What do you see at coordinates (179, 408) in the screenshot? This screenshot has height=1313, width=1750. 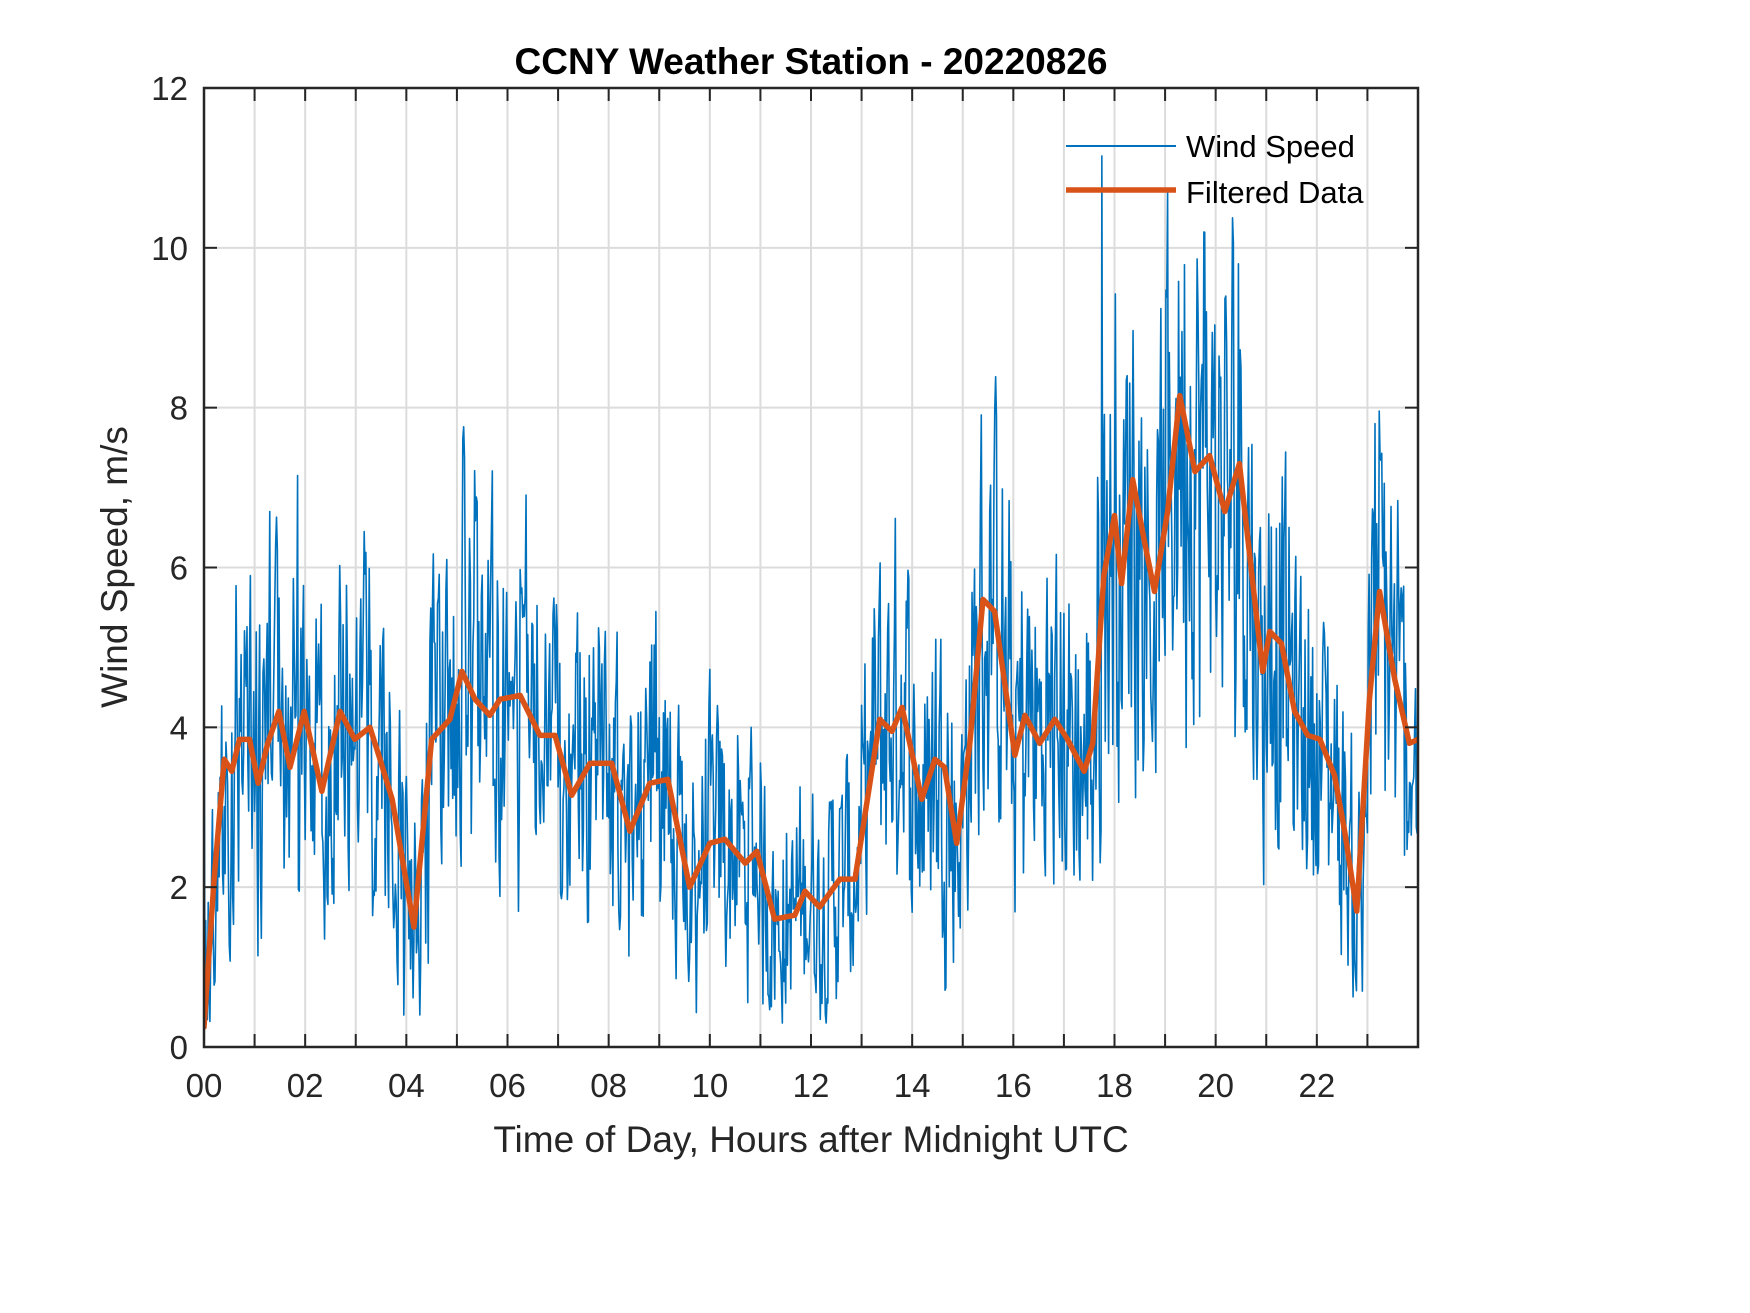 I see `y-tick-label: 8` at bounding box center [179, 408].